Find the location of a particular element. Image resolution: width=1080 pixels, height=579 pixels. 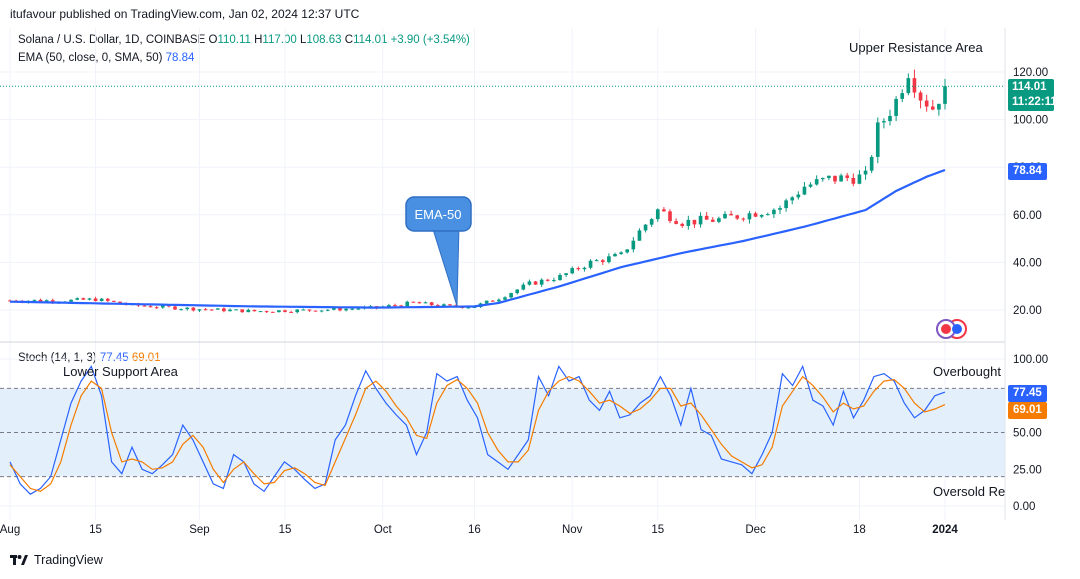

footer-brand: TradingView is located at coordinates (56, 560).